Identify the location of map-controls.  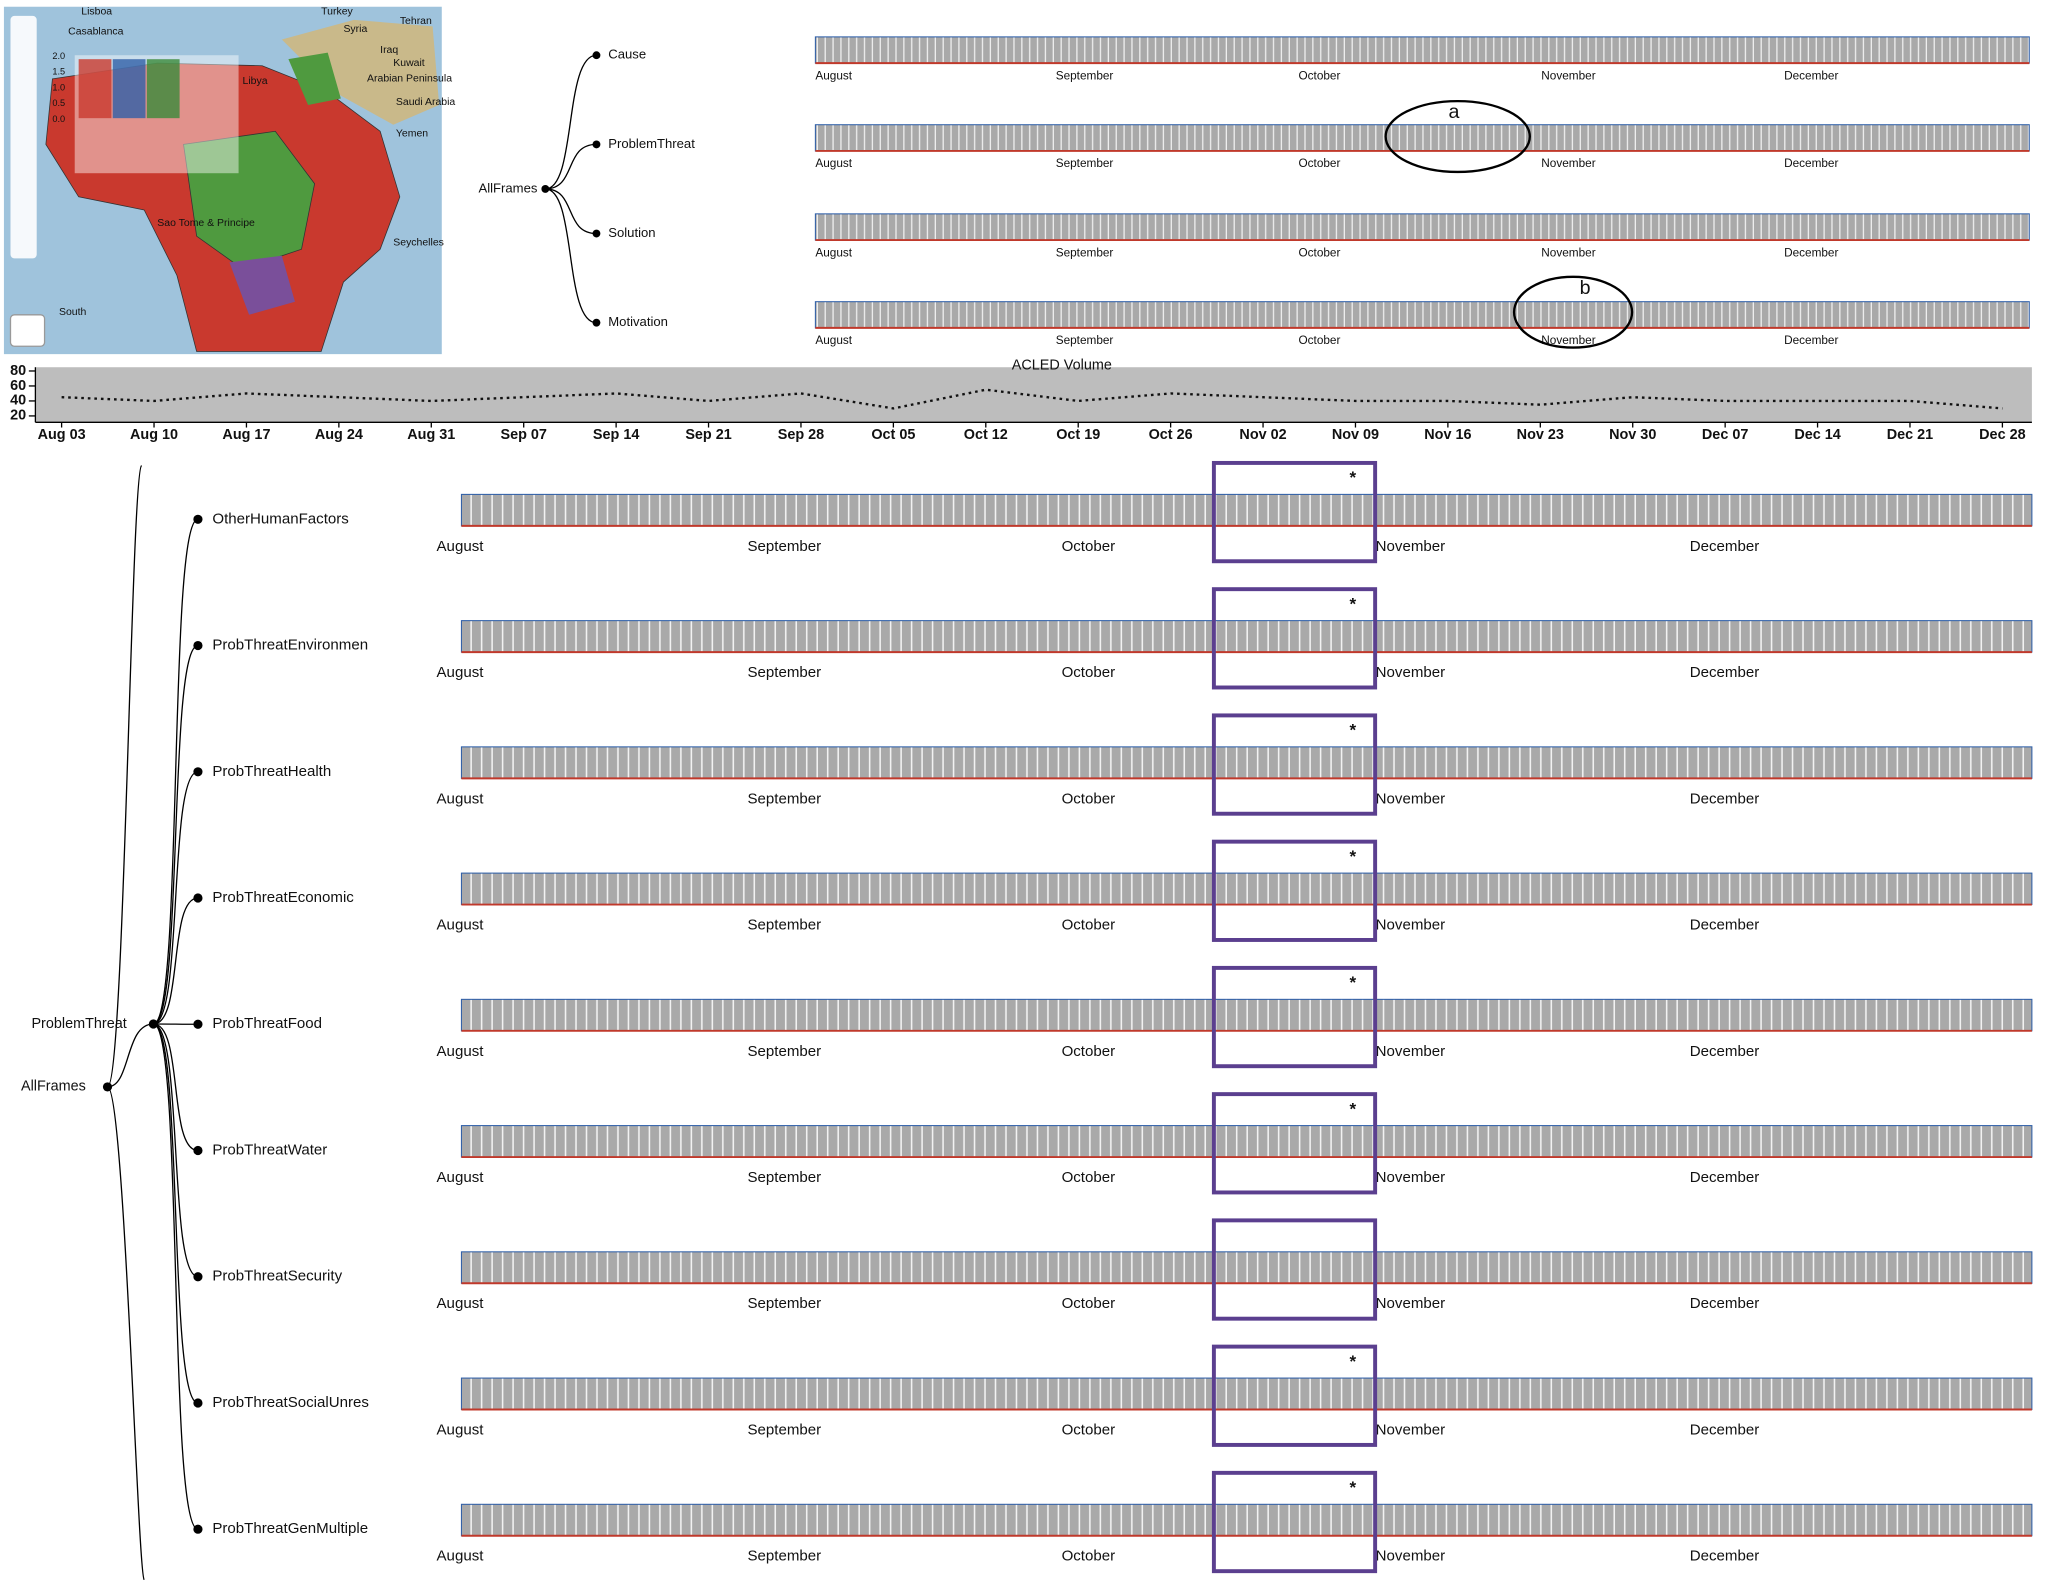
(23, 137).